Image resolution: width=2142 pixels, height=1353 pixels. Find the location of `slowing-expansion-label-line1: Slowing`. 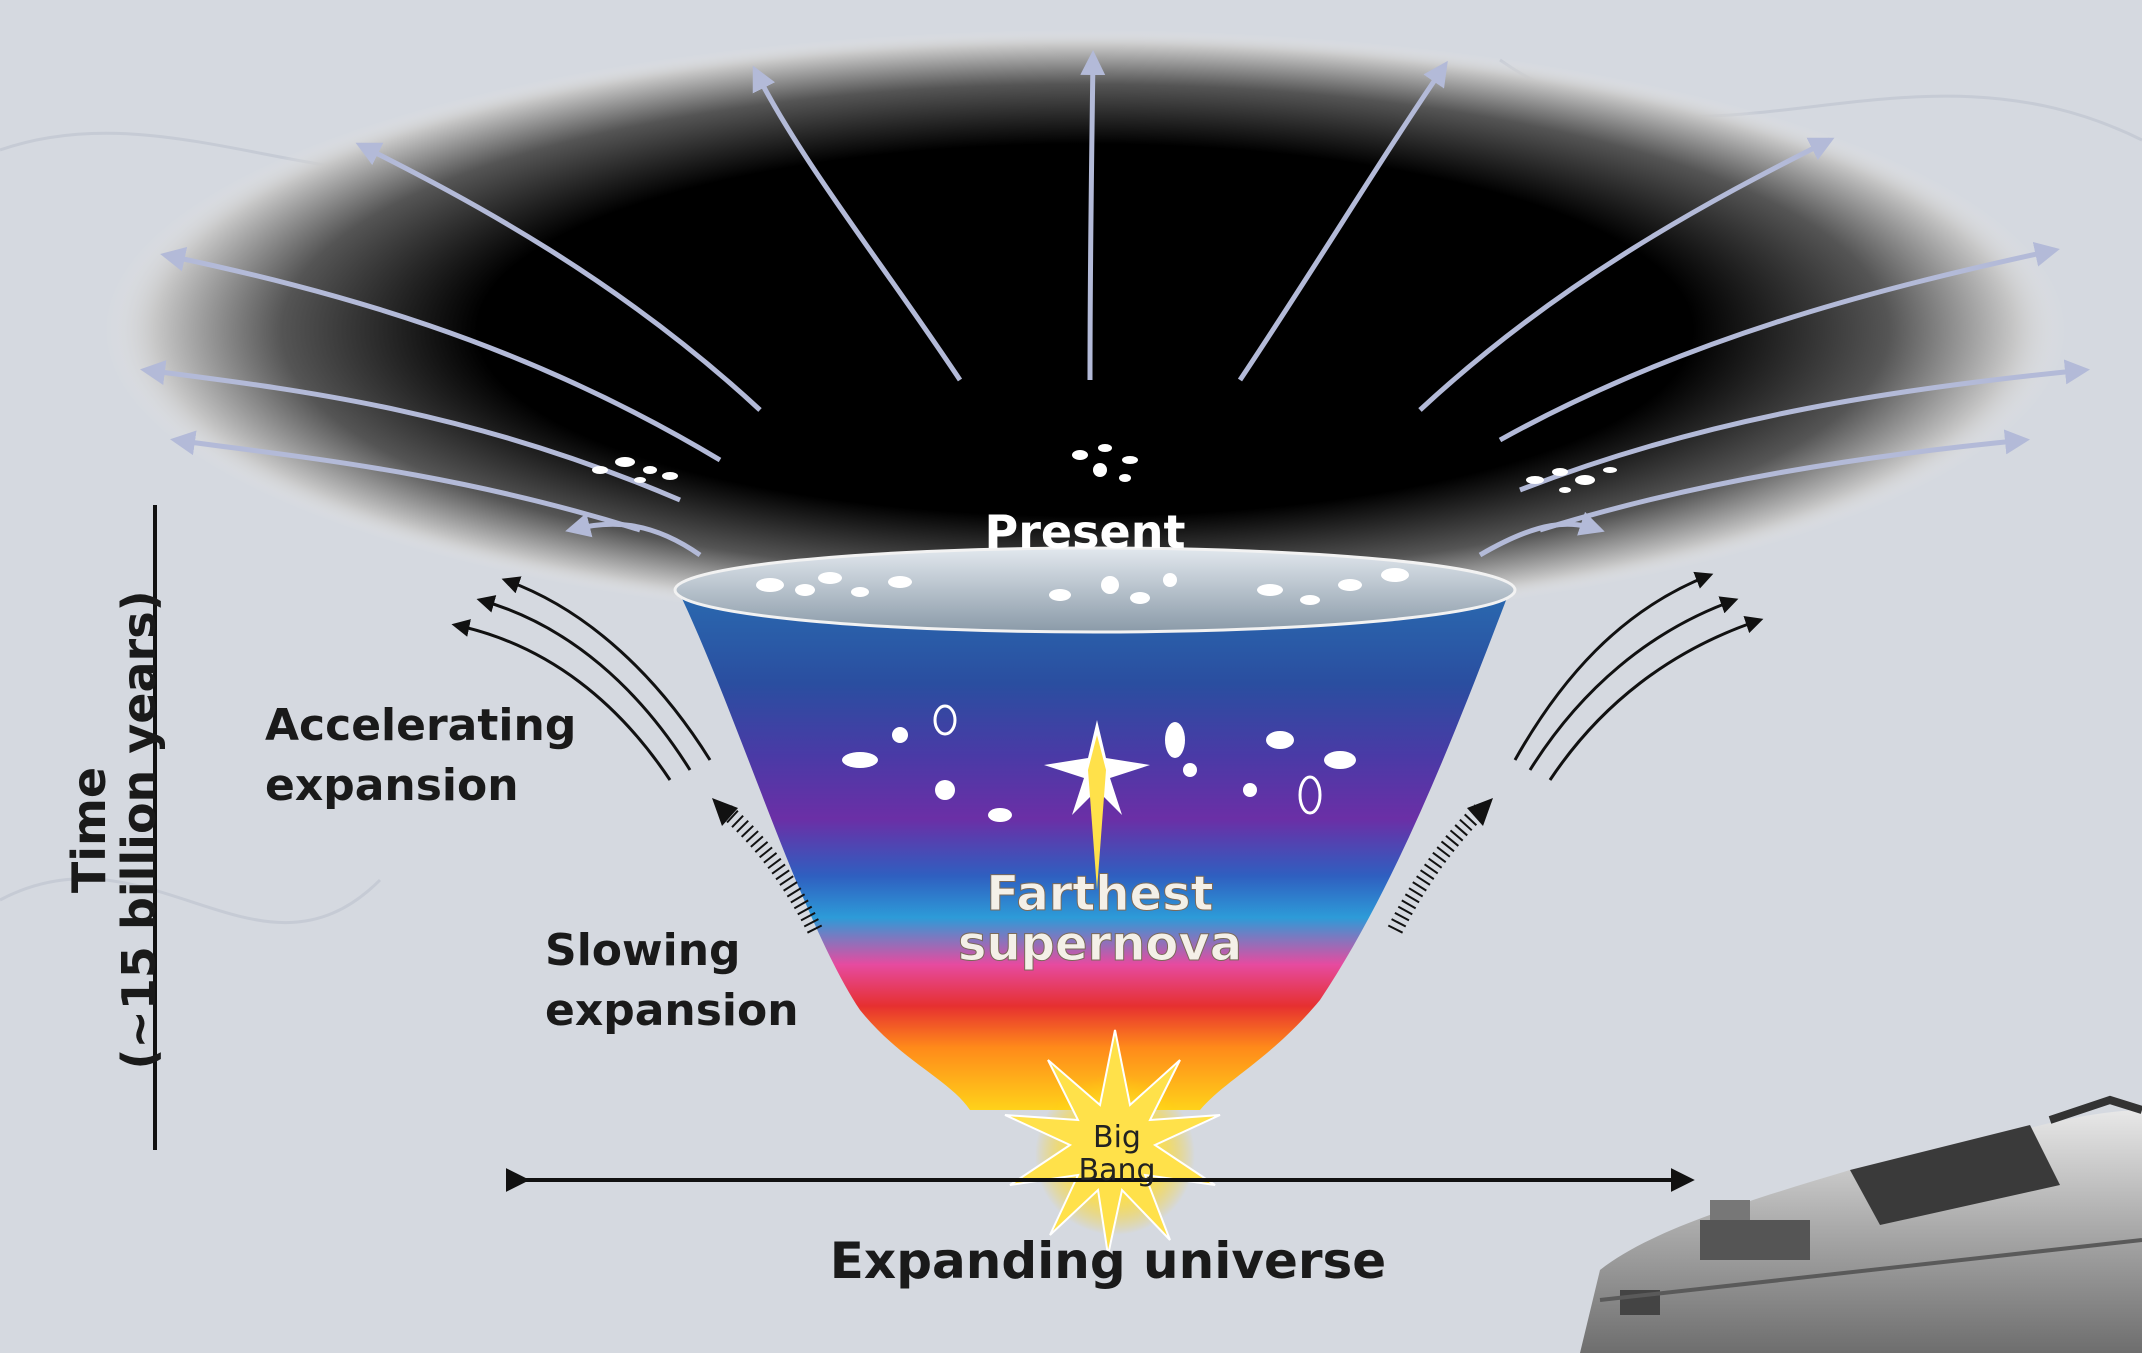

slowing-expansion-label-line1: Slowing is located at coordinates (643, 950).